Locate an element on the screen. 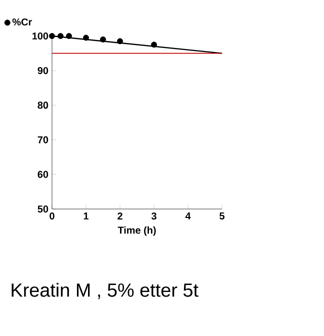 This screenshot has height=336, width=324. x-tick-label: 2 is located at coordinates (120, 216).